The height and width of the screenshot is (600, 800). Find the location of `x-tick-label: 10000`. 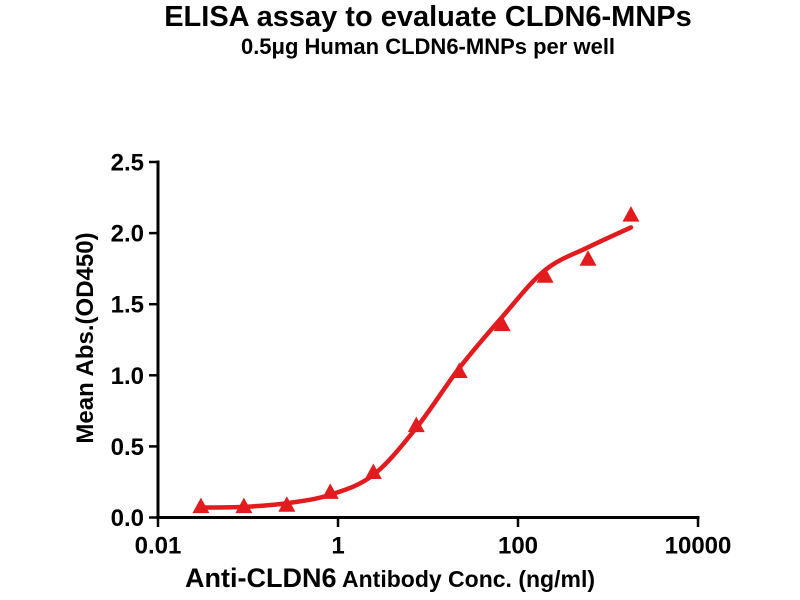

x-tick-label: 10000 is located at coordinates (698, 546).